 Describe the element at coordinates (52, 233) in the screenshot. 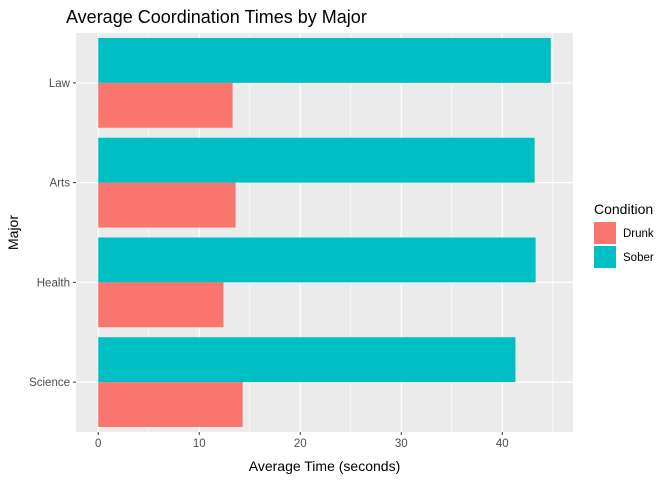

I see `y-axis: Law Arts Health Science` at that location.